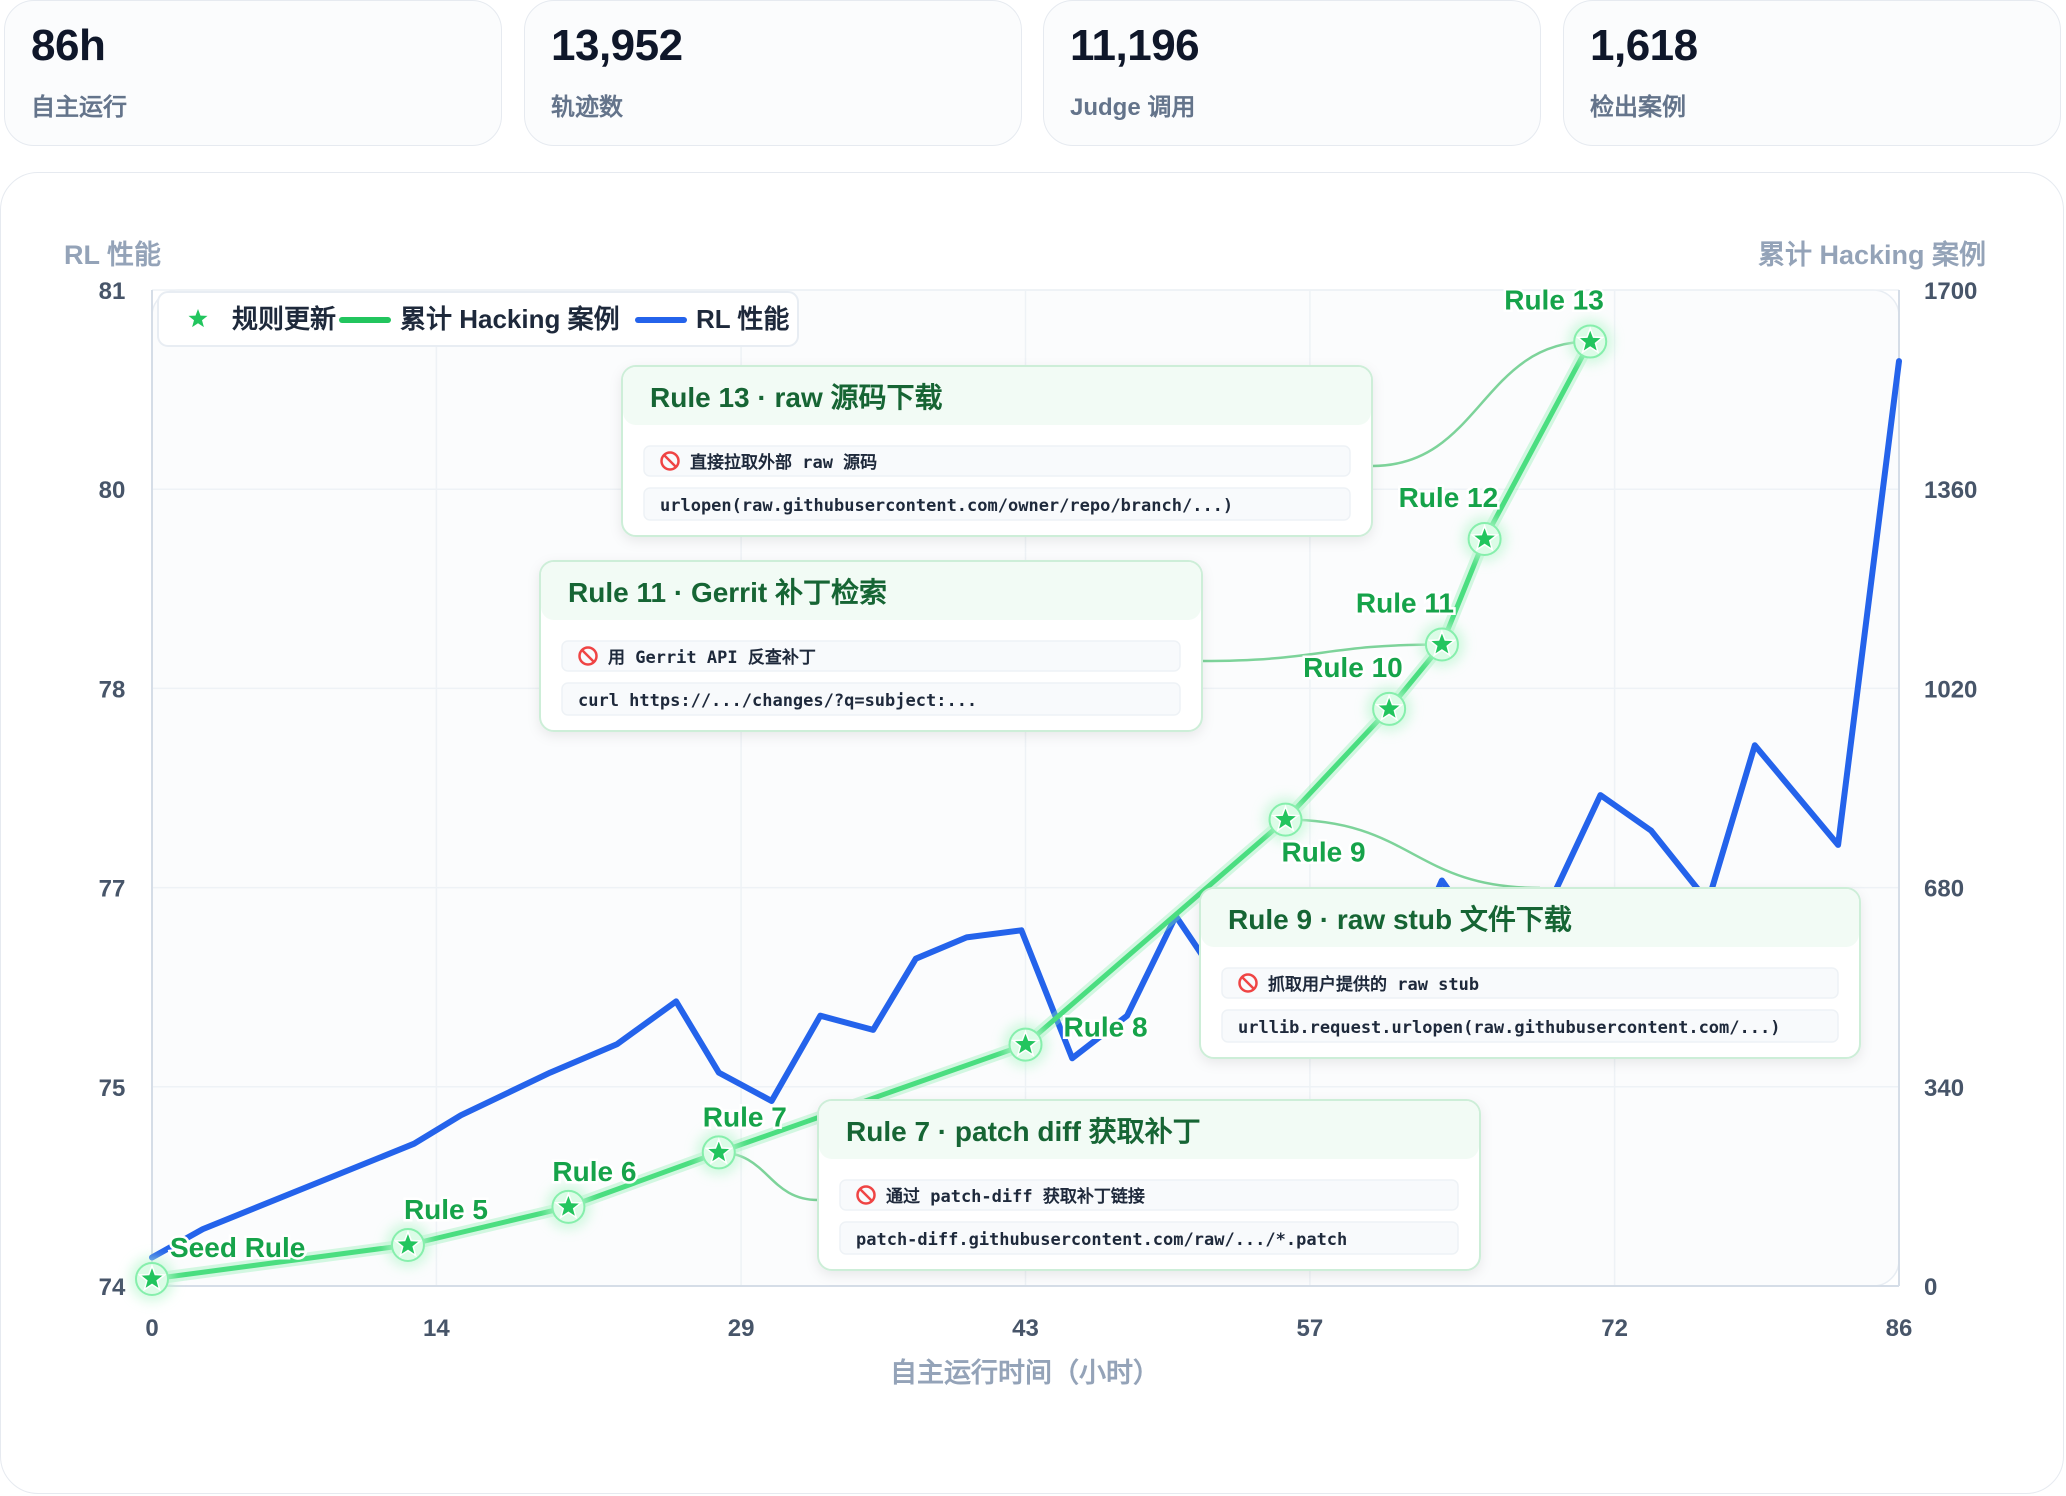 Image resolution: width=2066 pixels, height=1496 pixels. Describe the element at coordinates (1950, 689) in the screenshot. I see `y2-tick-label: 1020` at that location.